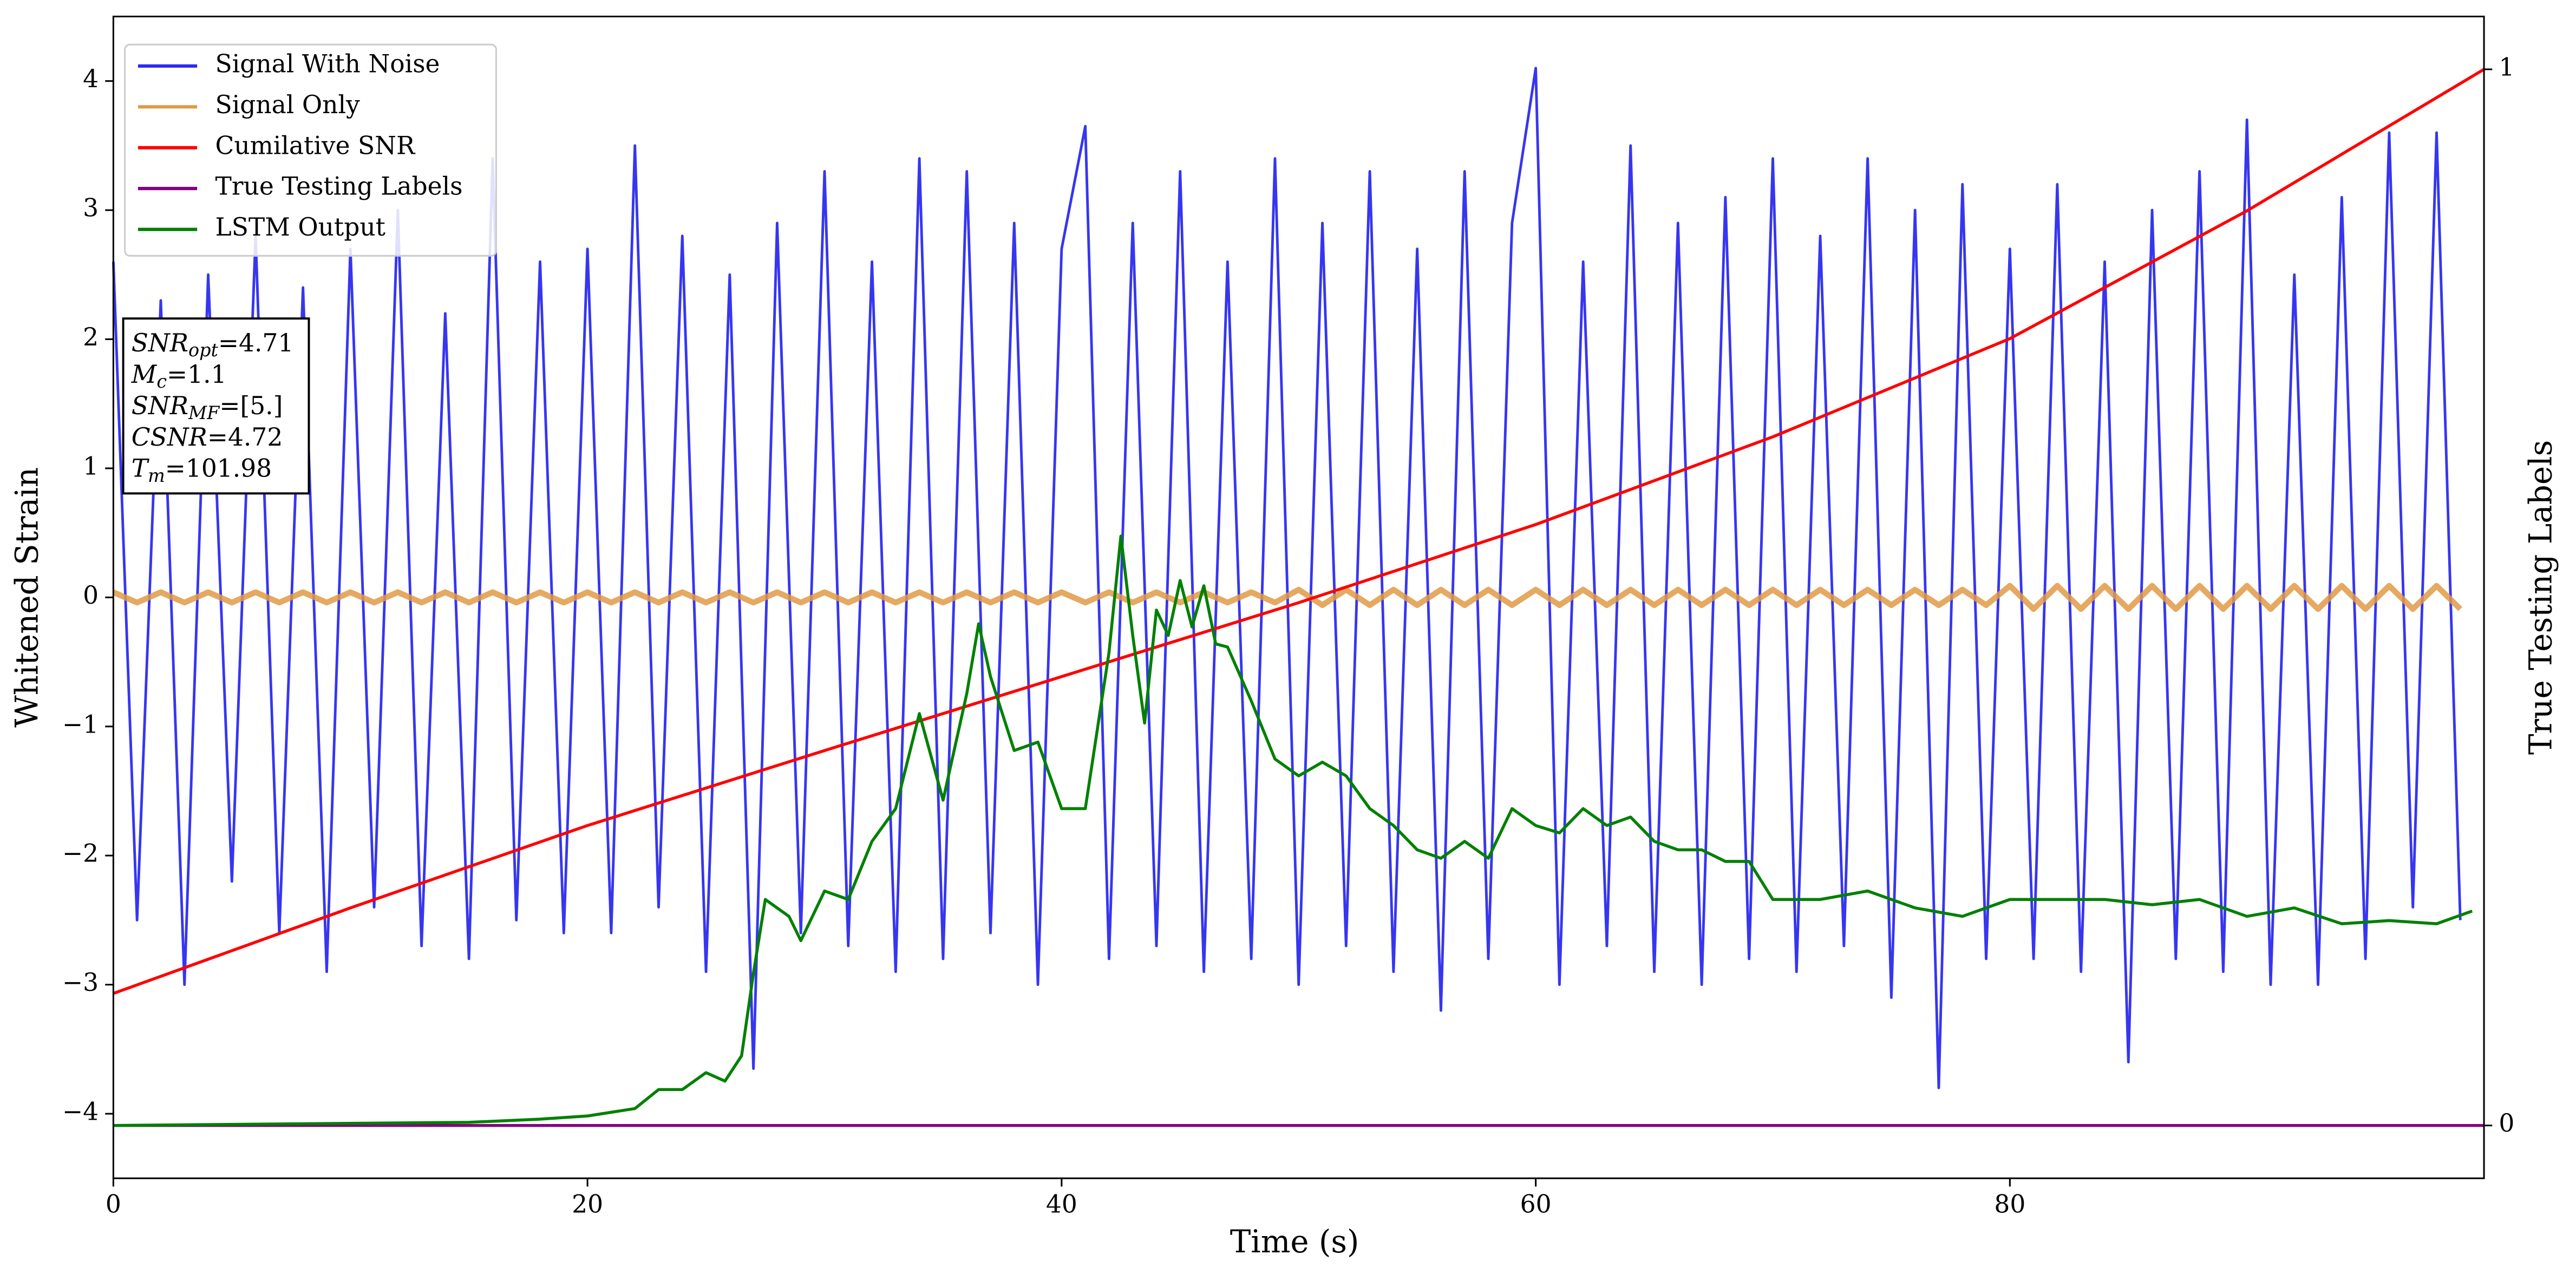  What do you see at coordinates (91, 78) in the screenshot?
I see `y-tick-label: 4` at bounding box center [91, 78].